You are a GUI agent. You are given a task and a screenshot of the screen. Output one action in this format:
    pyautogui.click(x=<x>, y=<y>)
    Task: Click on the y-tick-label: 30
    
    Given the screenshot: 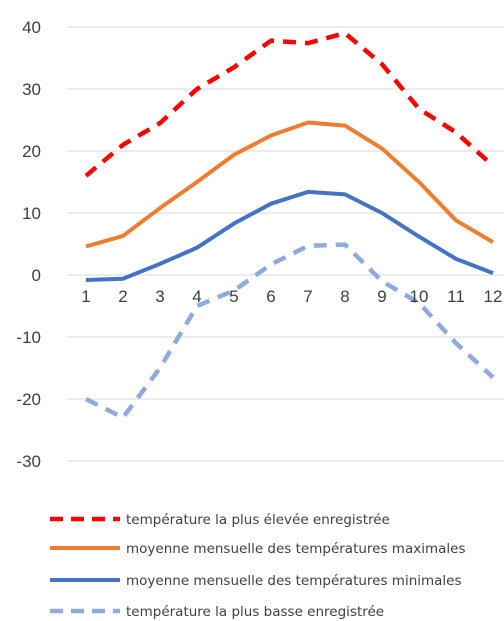 What is the action you would take?
    pyautogui.click(x=31, y=89)
    